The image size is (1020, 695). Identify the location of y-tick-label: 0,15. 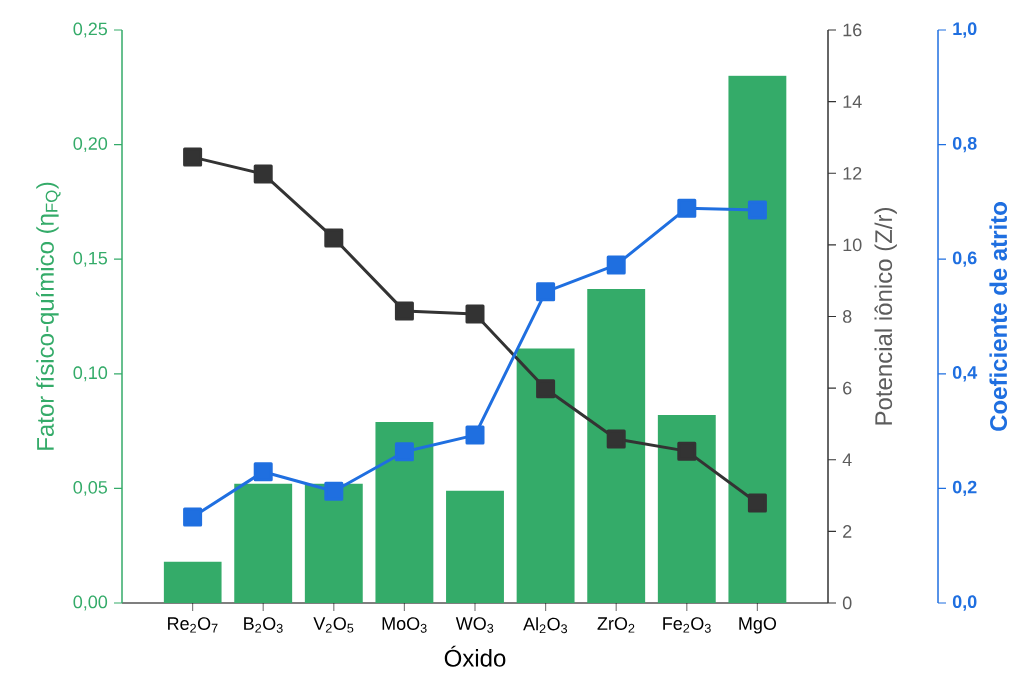
(90, 259).